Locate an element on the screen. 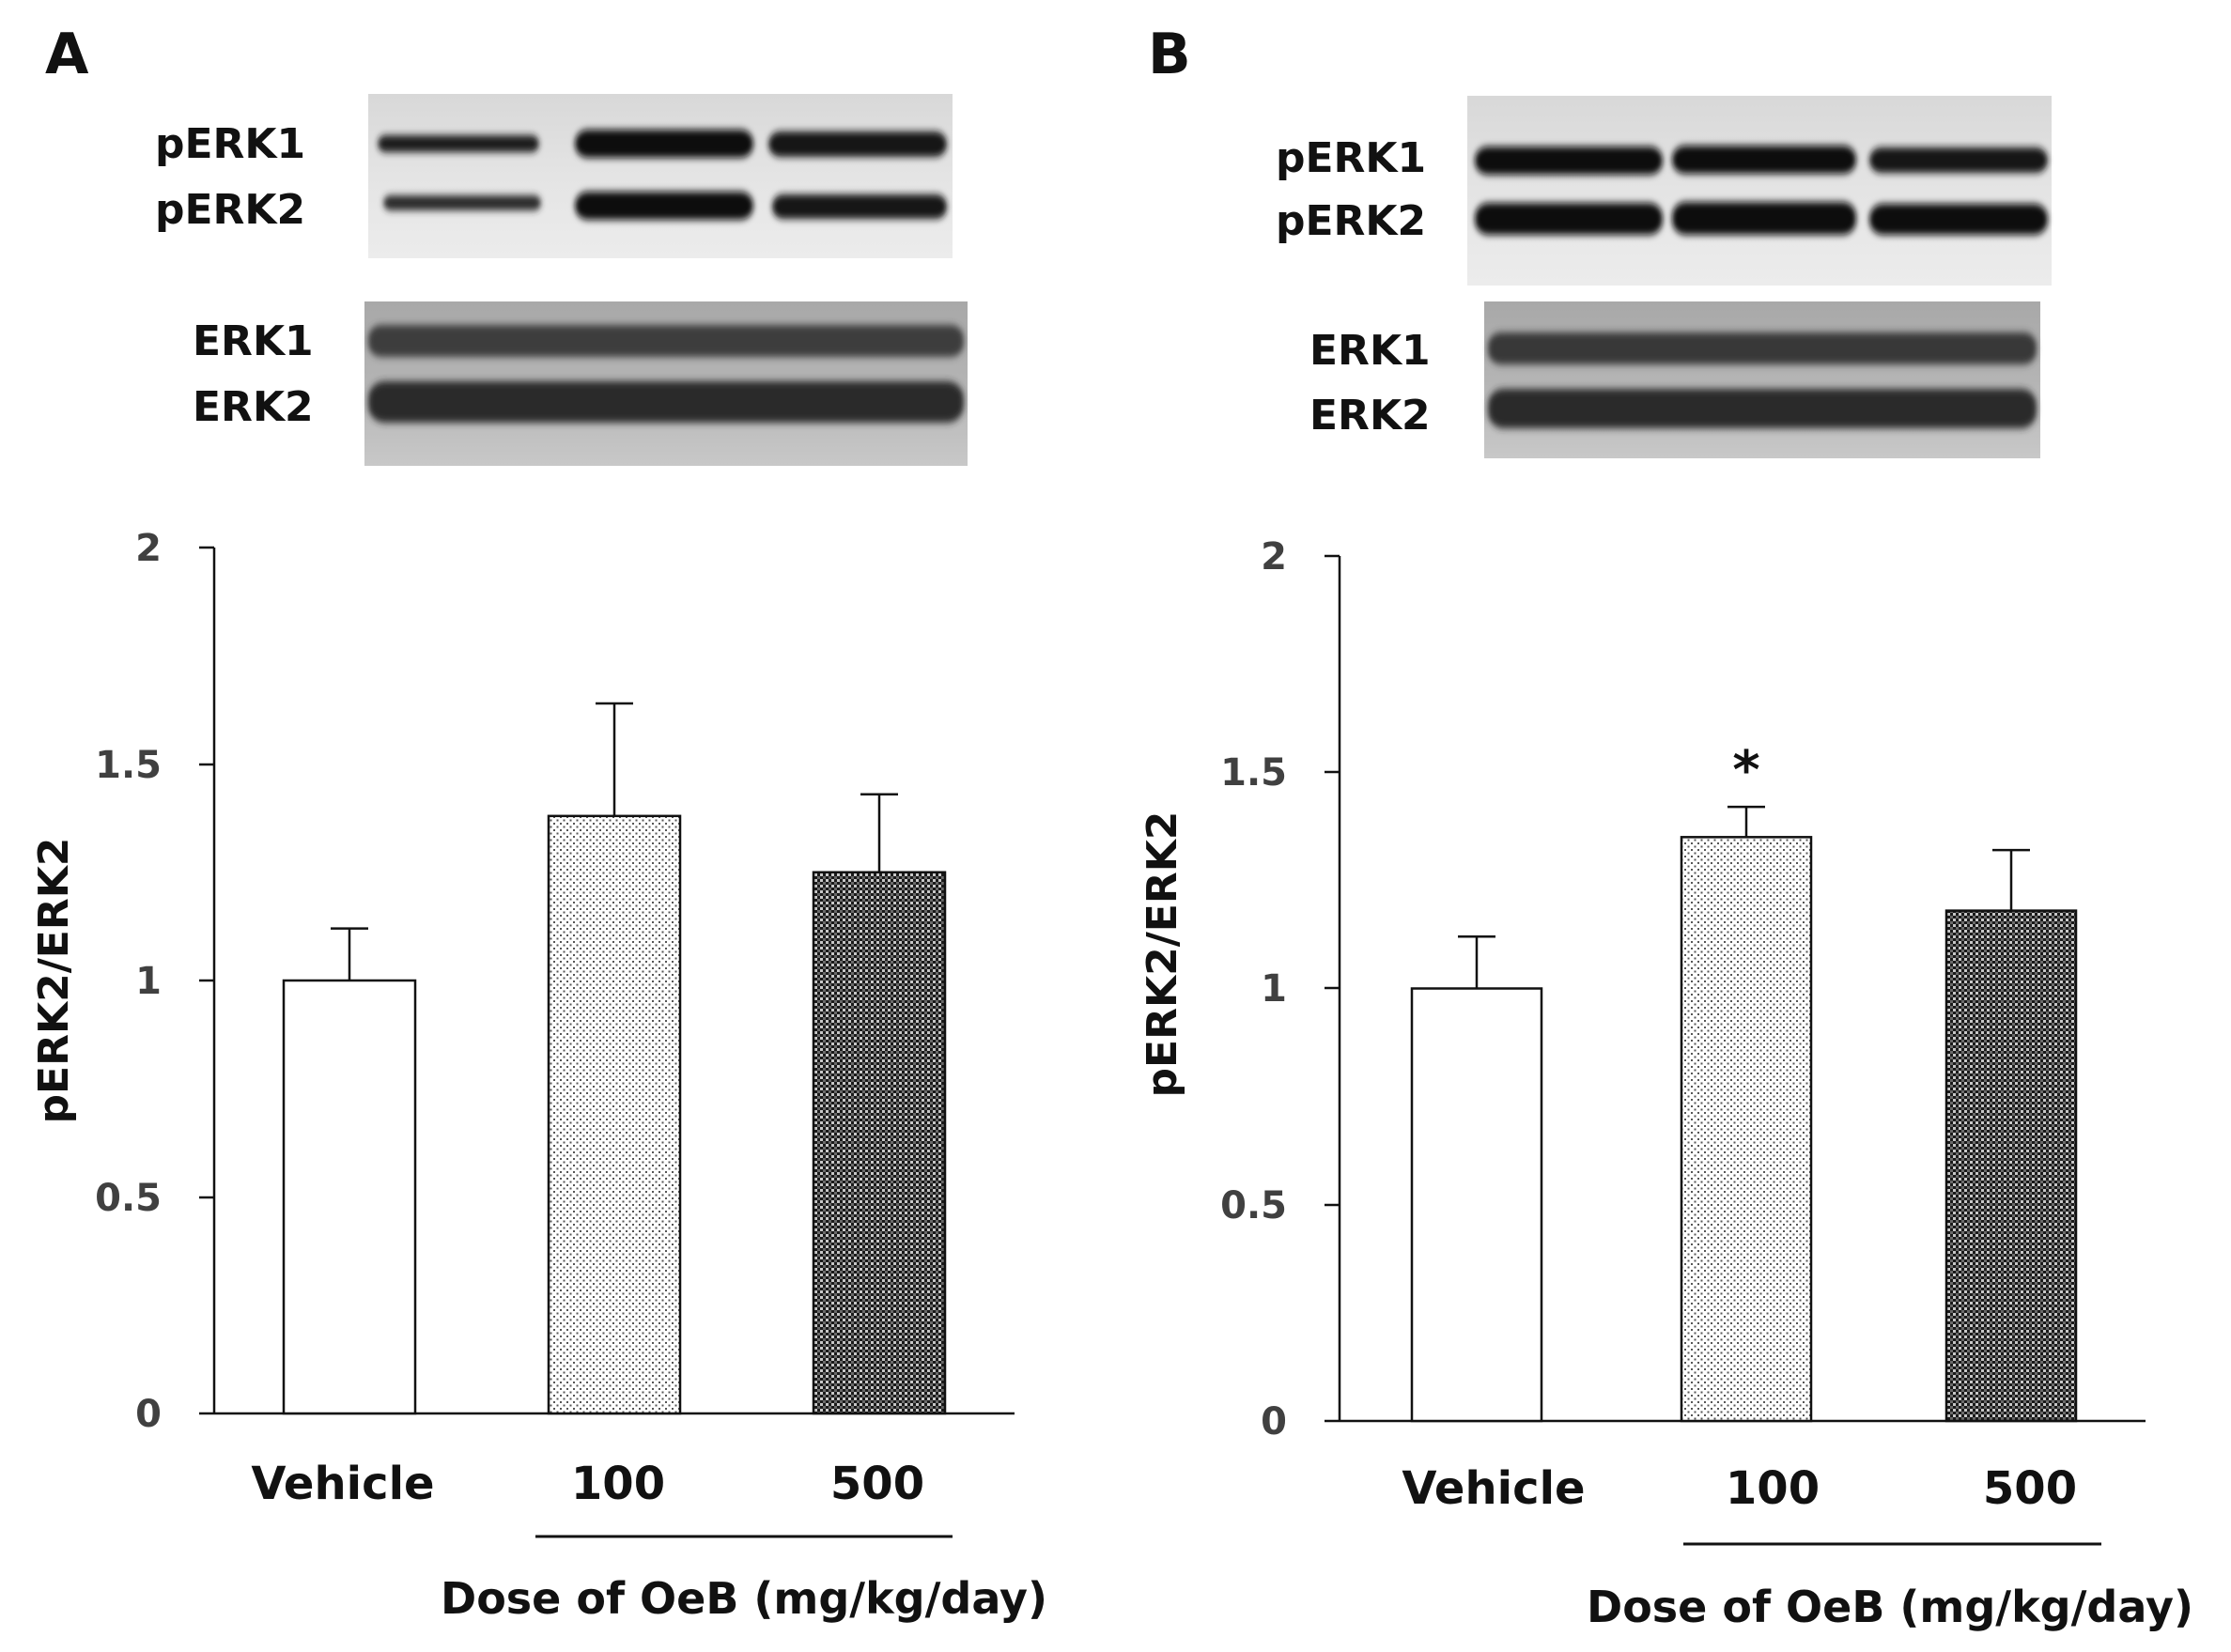 The width and height of the screenshot is (2231, 1652). blot-a: pERK1 pERK2 ERK1 ERK2 is located at coordinates (562, 280).